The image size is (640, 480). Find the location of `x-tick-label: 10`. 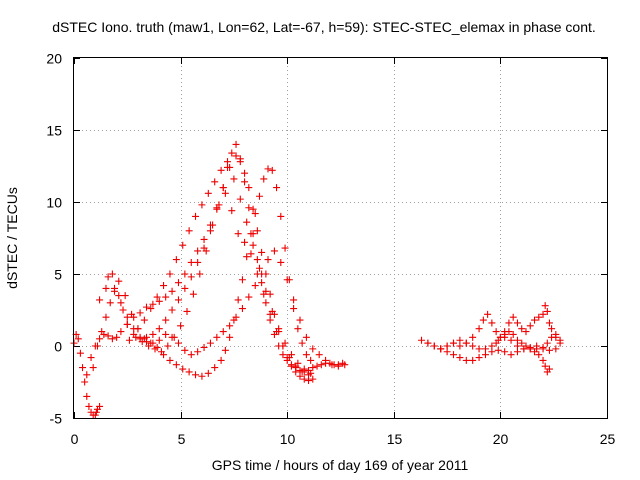

x-tick-label: 10 is located at coordinates (288, 439).